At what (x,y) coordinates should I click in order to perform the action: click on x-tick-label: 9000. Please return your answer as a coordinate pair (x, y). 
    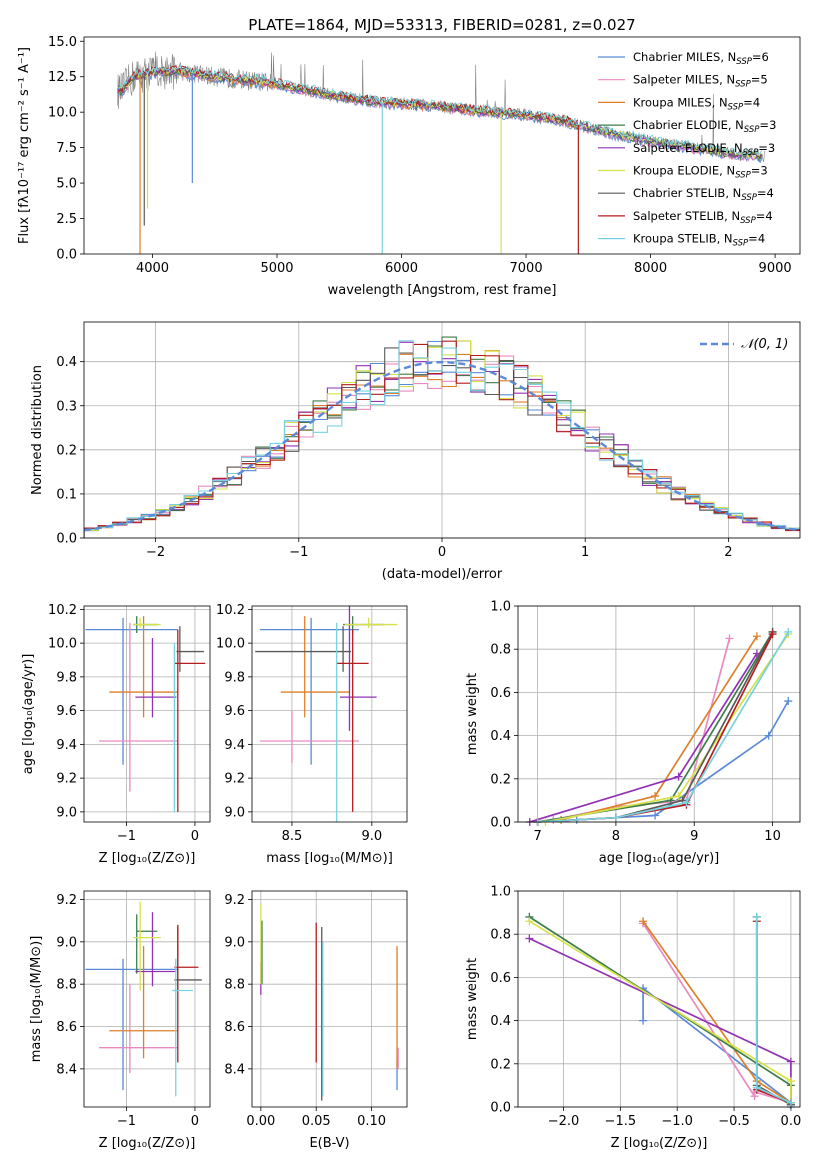
    Looking at the image, I should click on (775, 268).